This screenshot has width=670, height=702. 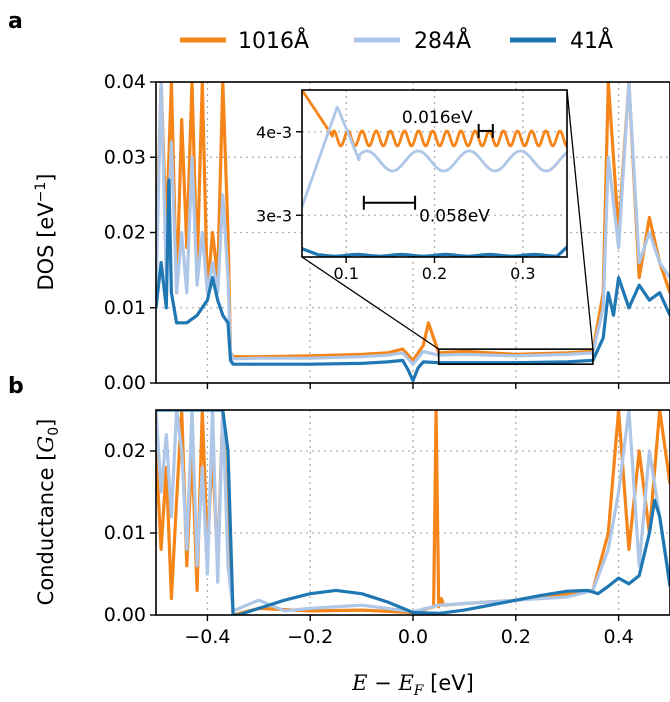 What do you see at coordinates (273, 40) in the screenshot?
I see `legend-label-1016: 1016Å` at bounding box center [273, 40].